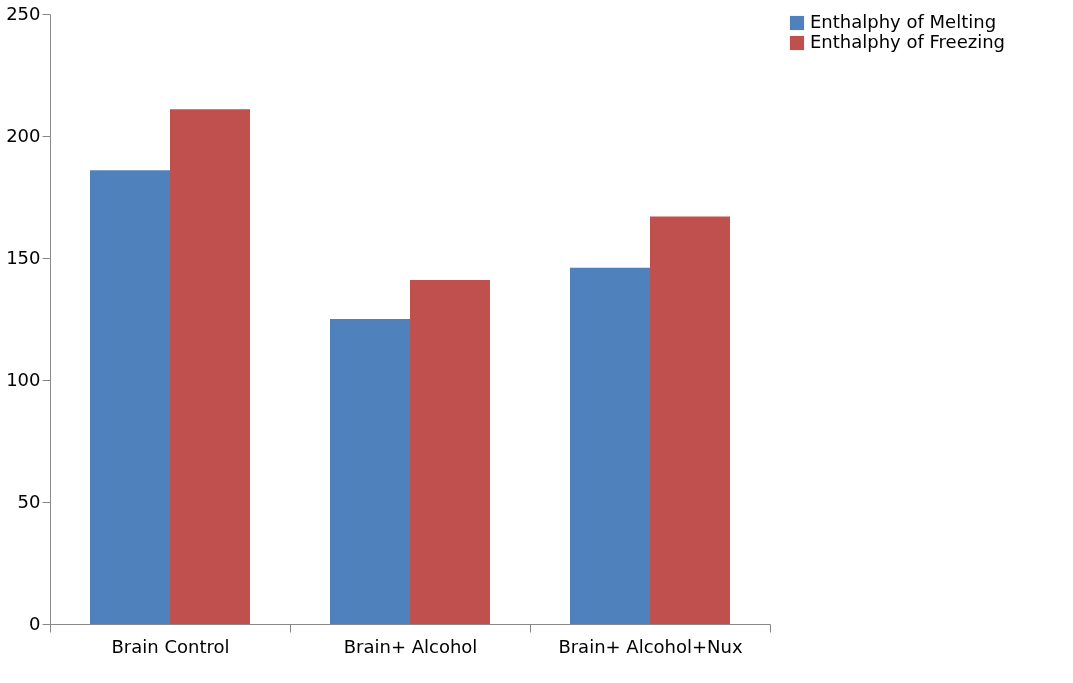 The width and height of the screenshot is (1073, 683). What do you see at coordinates (650, 646) in the screenshot?
I see `x-tick-label: Brain+ Alcohol+Nux` at bounding box center [650, 646].